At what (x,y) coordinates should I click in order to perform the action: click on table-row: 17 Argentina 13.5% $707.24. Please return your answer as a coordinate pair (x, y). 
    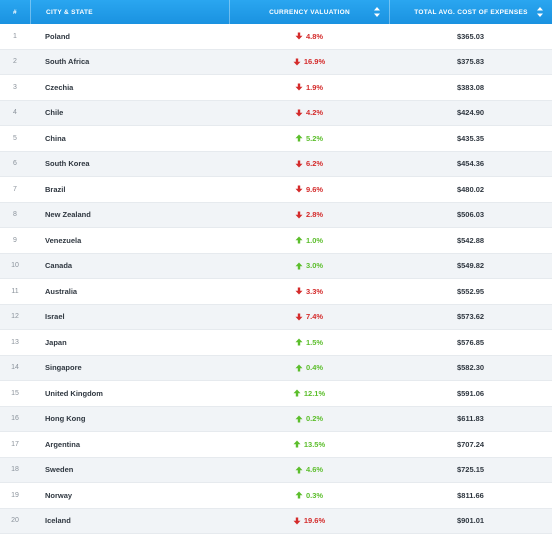
    Looking at the image, I should click on (276, 445).